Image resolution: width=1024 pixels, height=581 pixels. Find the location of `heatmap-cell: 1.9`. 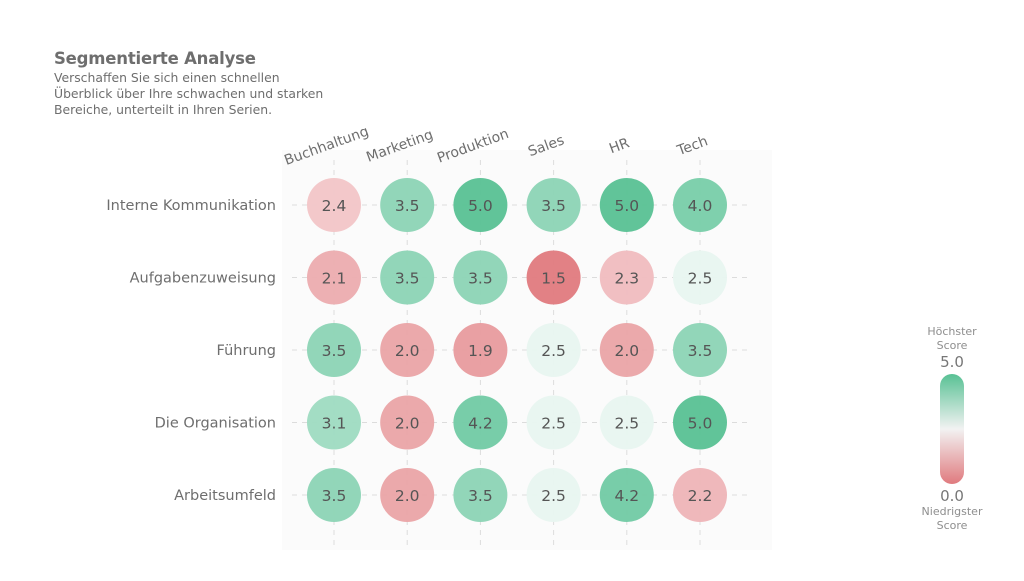

heatmap-cell: 1.9 is located at coordinates (480, 350).